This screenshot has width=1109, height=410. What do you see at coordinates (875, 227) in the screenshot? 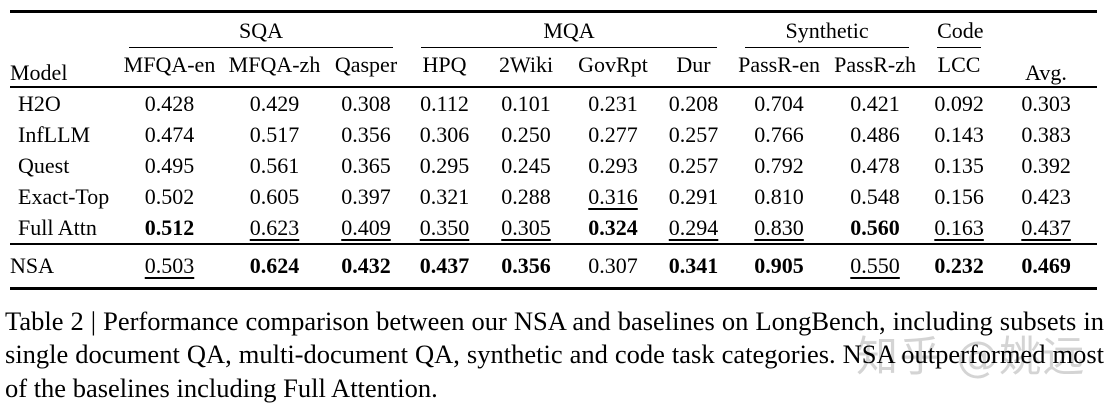
I see `score-cell: 0.560` at bounding box center [875, 227].